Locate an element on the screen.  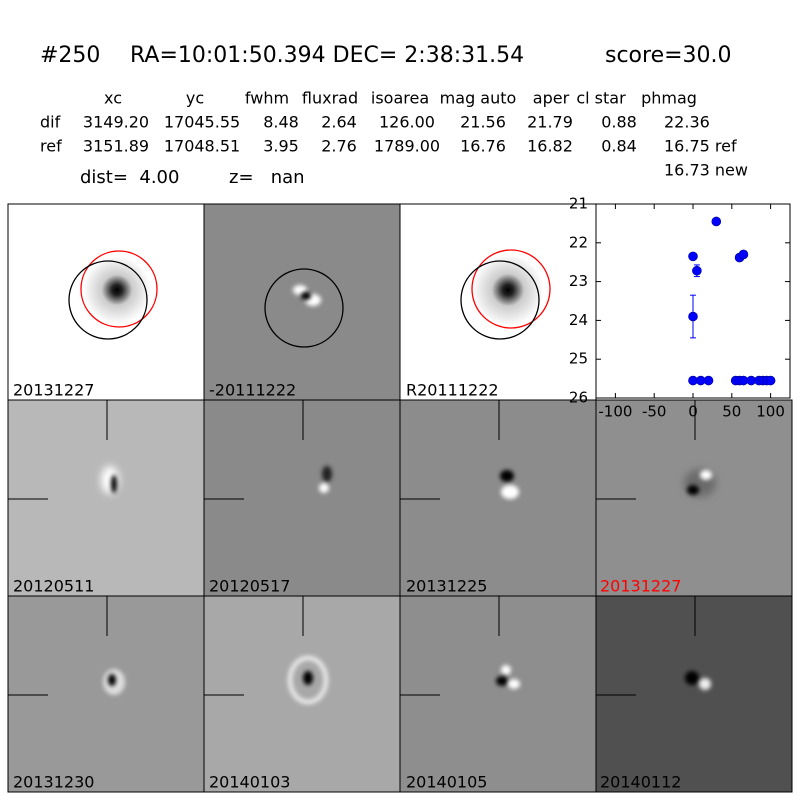
info-z: z= nan is located at coordinates (267, 177).